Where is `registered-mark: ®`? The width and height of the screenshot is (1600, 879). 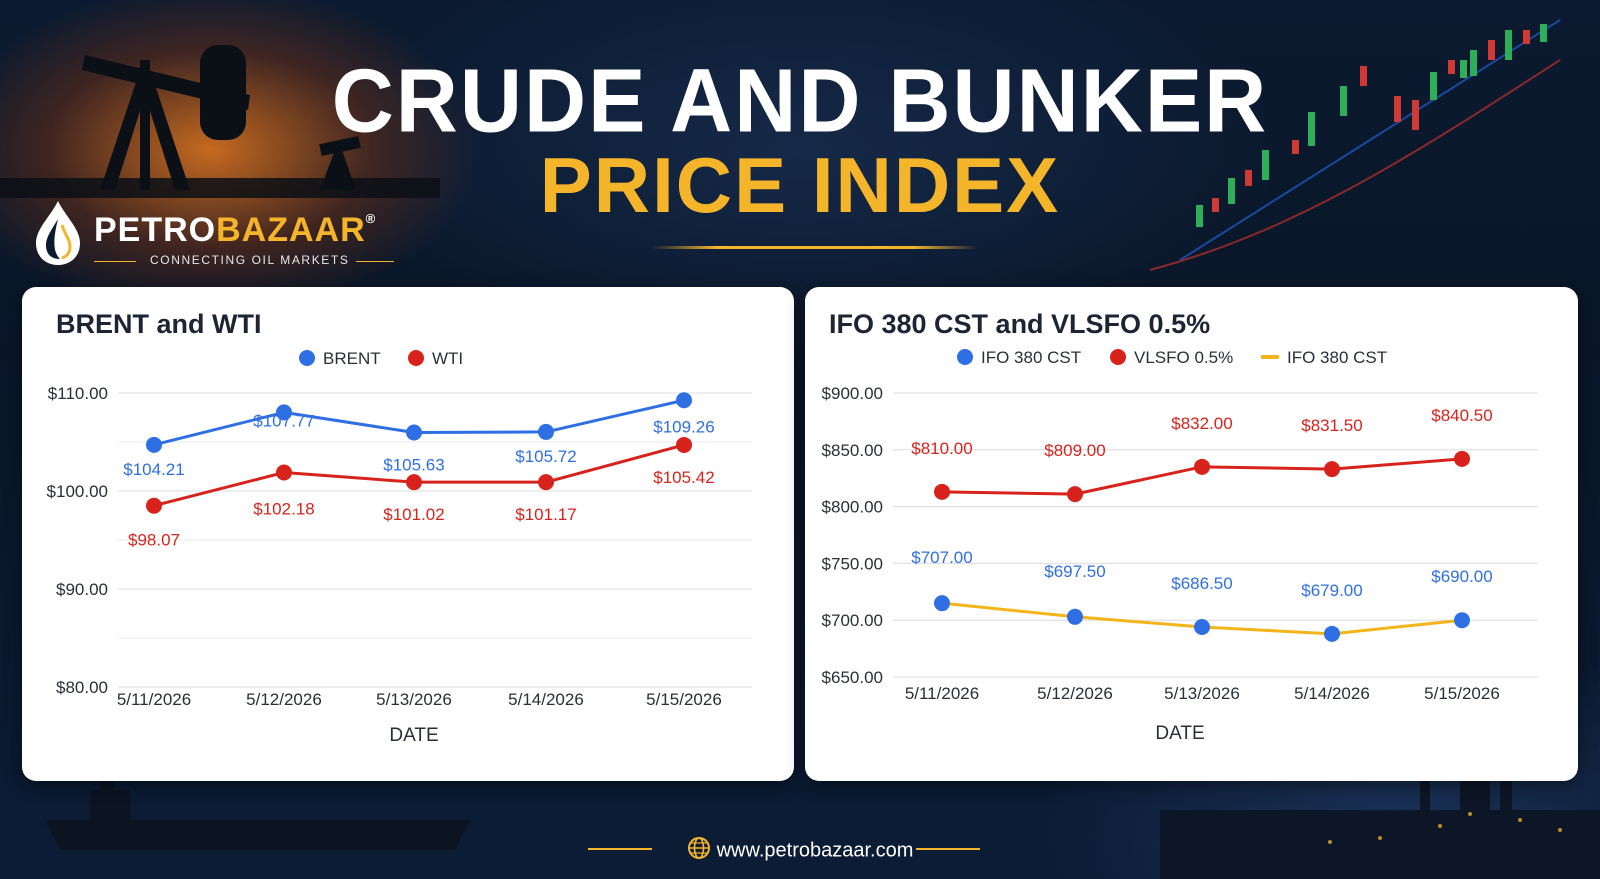 registered-mark: ® is located at coordinates (371, 218).